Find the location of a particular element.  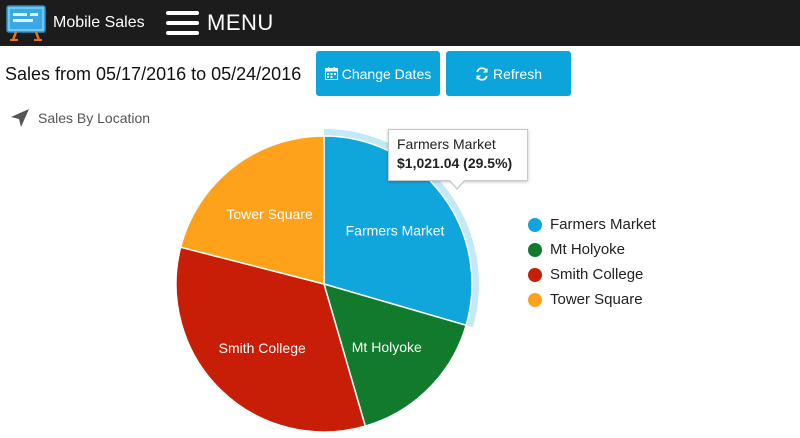

pie-slice-farmers-market is located at coordinates (398, 231).